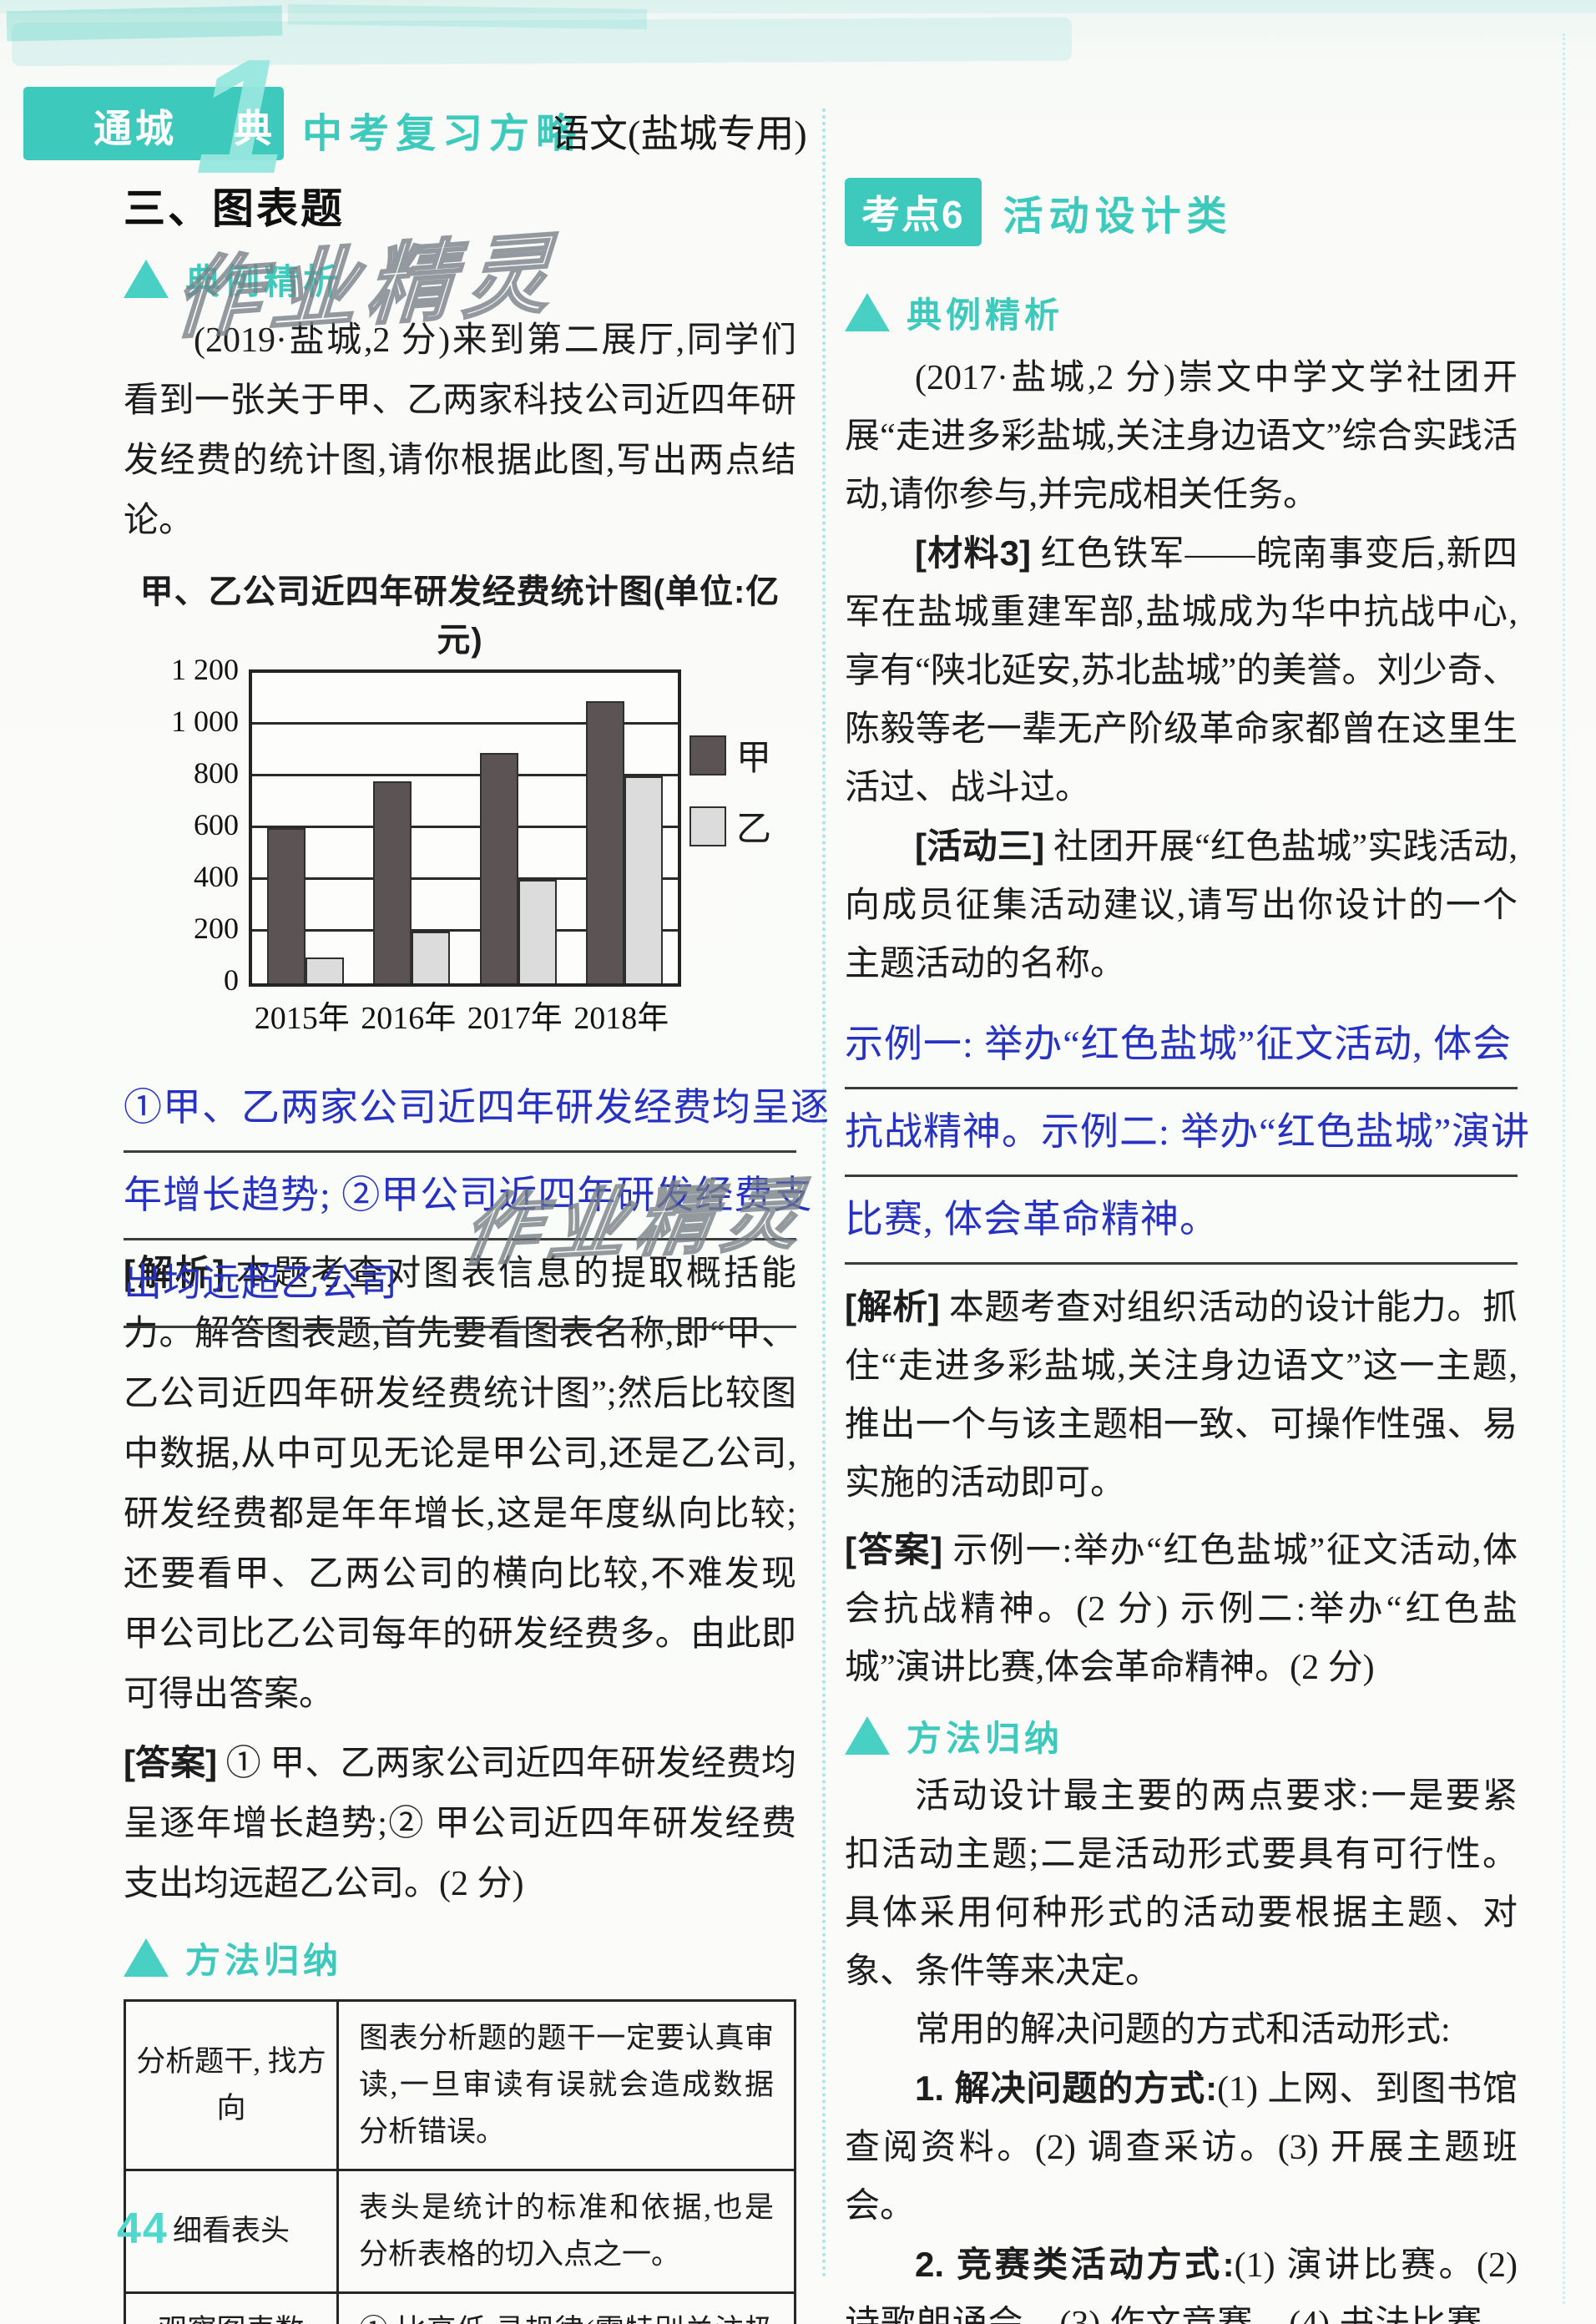 This screenshot has height=2324, width=1596. What do you see at coordinates (216, 928) in the screenshot?
I see `y-tick-label: 200` at bounding box center [216, 928].